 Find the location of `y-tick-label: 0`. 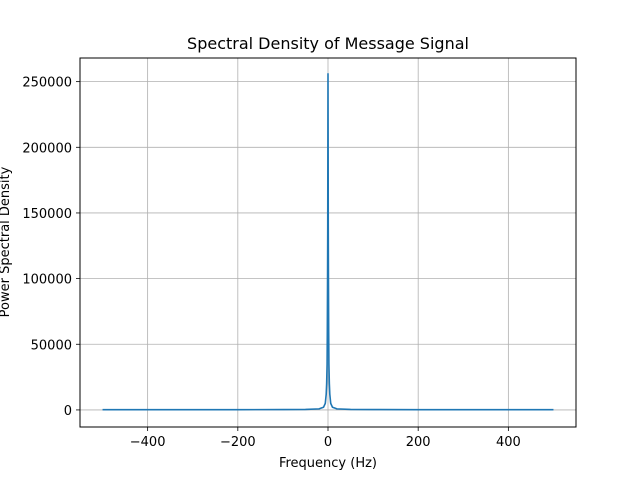

y-tick-label: 0 is located at coordinates (68, 411).